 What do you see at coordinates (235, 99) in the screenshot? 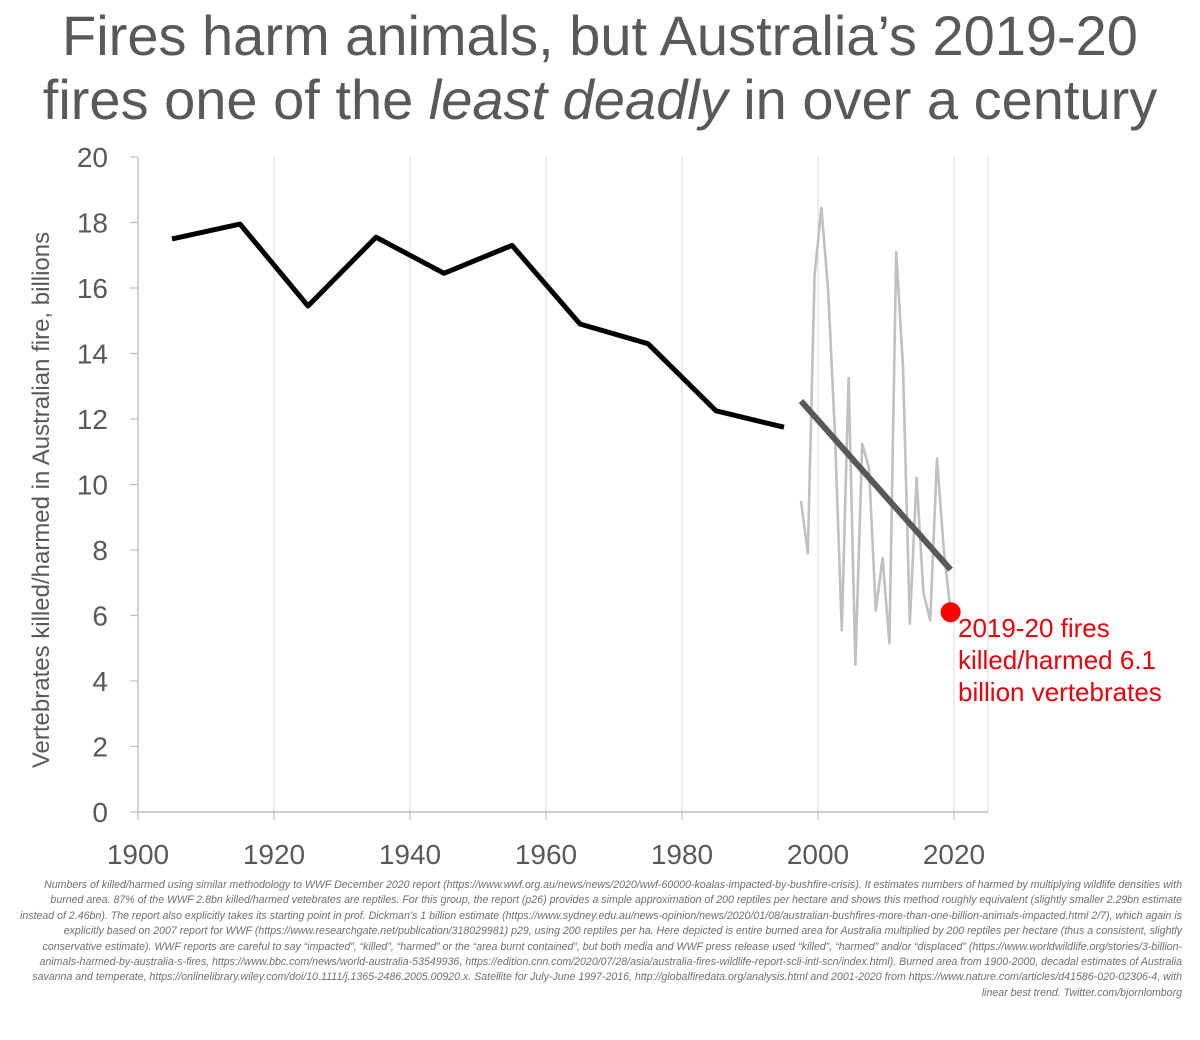
I see `title-line-2-start: fires one of the` at bounding box center [235, 99].